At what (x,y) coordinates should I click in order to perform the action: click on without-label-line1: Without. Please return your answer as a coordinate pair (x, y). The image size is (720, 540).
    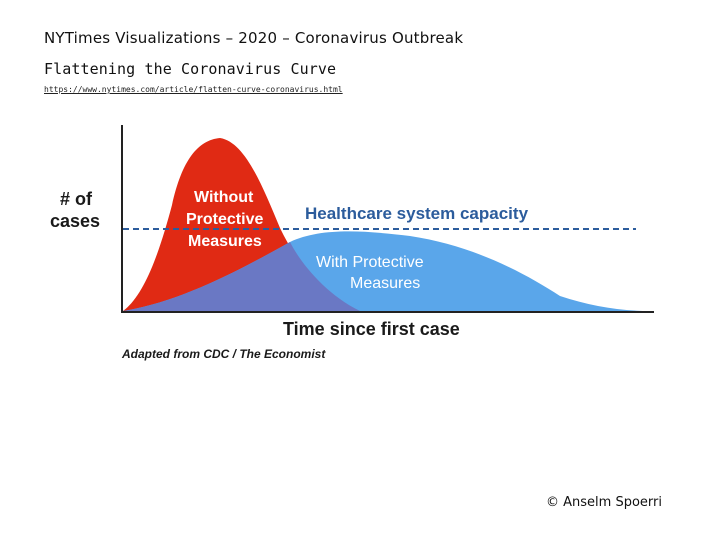
    Looking at the image, I should click on (224, 197).